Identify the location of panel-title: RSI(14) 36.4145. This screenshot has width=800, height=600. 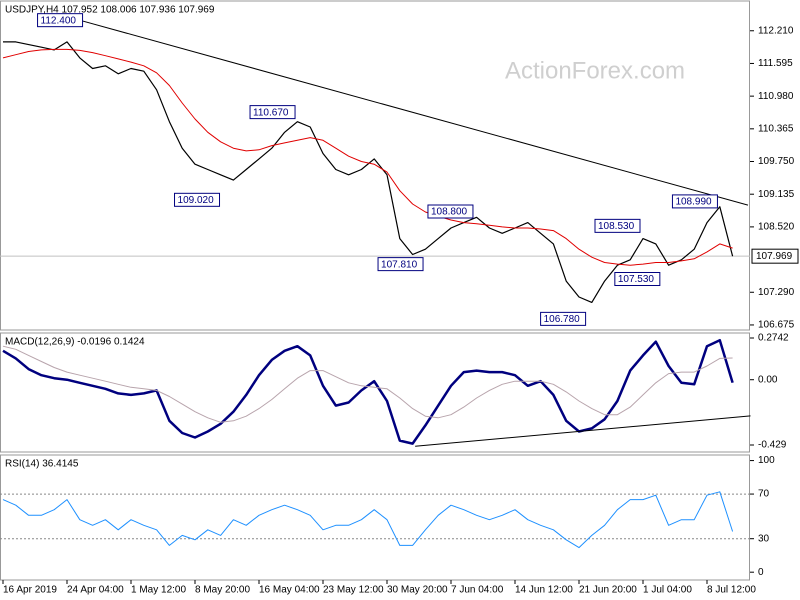
(42, 464).